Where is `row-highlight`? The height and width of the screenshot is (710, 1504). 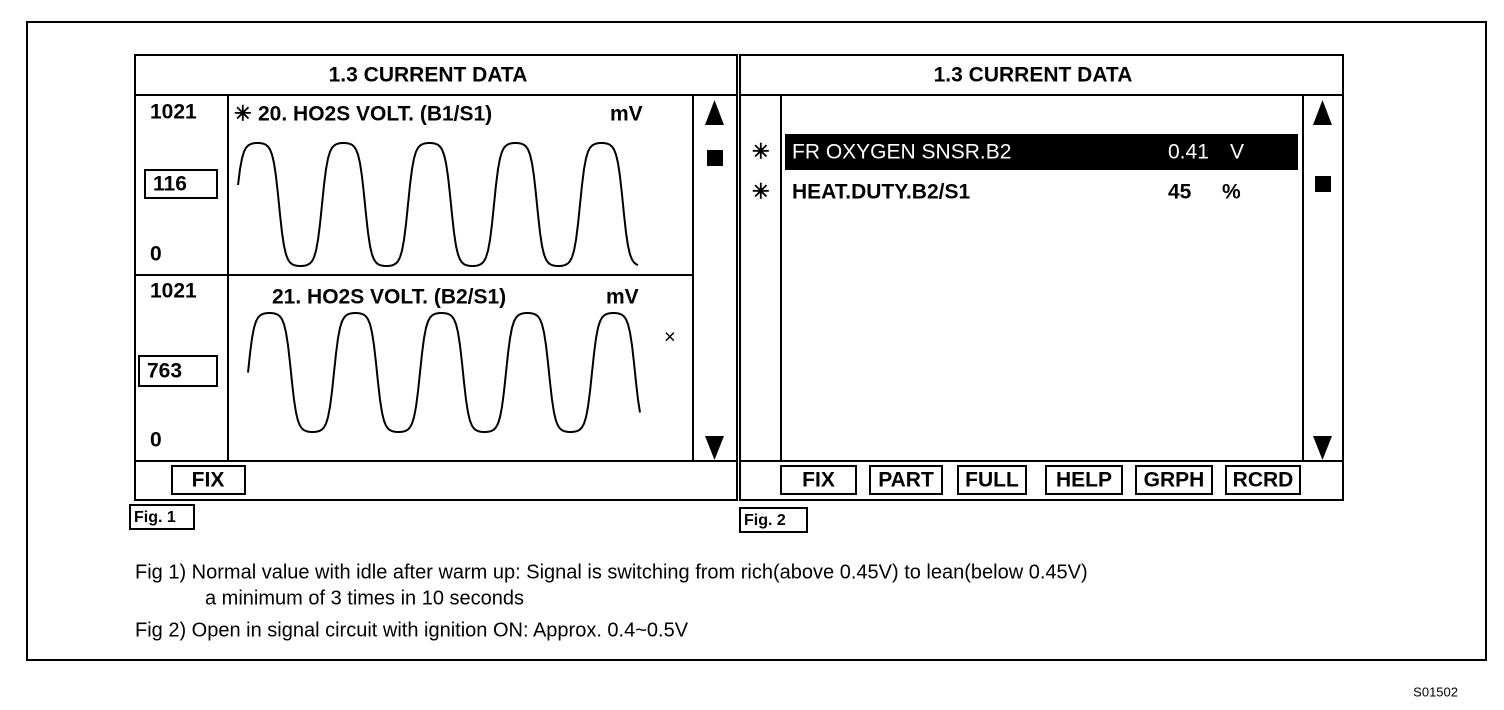
row-highlight is located at coordinates (1041, 152).